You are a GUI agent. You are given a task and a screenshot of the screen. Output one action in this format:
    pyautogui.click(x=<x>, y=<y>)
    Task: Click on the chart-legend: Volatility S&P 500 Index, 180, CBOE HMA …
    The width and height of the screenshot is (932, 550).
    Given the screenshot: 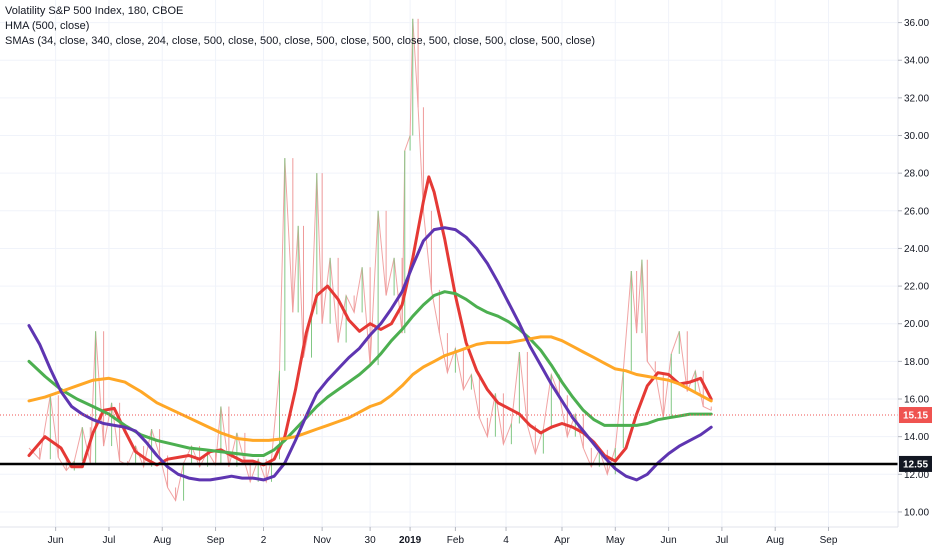 What is the action you would take?
    pyautogui.click(x=300, y=26)
    